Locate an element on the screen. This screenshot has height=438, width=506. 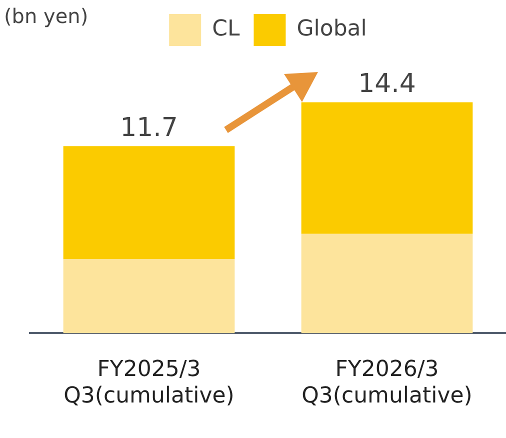
x-tick-label: FY2025/3 Q3(cumulative) is located at coordinates (149, 383).